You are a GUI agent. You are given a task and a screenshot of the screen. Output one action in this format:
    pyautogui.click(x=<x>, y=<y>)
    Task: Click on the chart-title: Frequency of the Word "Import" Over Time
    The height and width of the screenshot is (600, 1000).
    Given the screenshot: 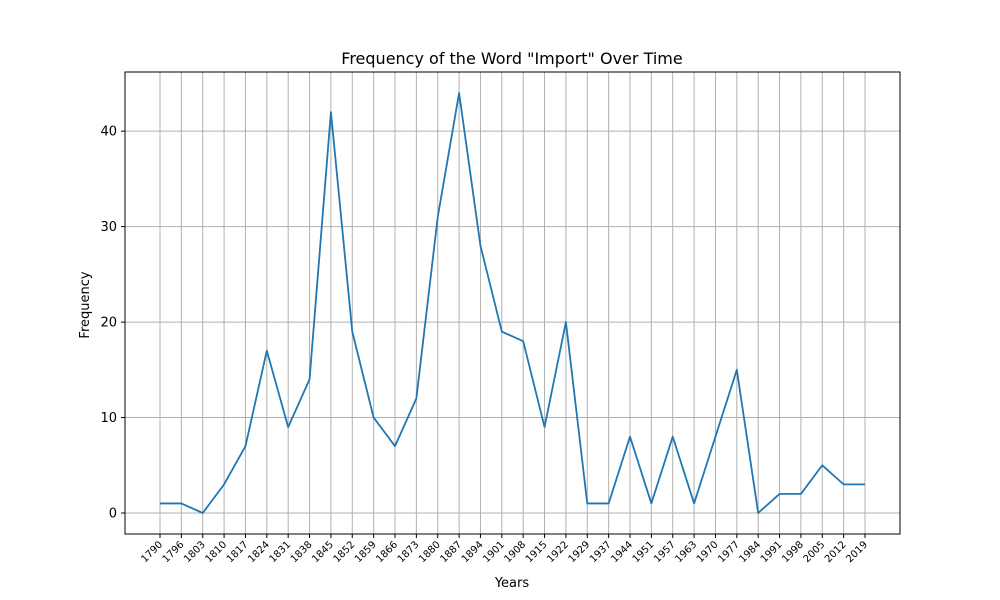 What is the action you would take?
    pyautogui.click(x=511, y=58)
    